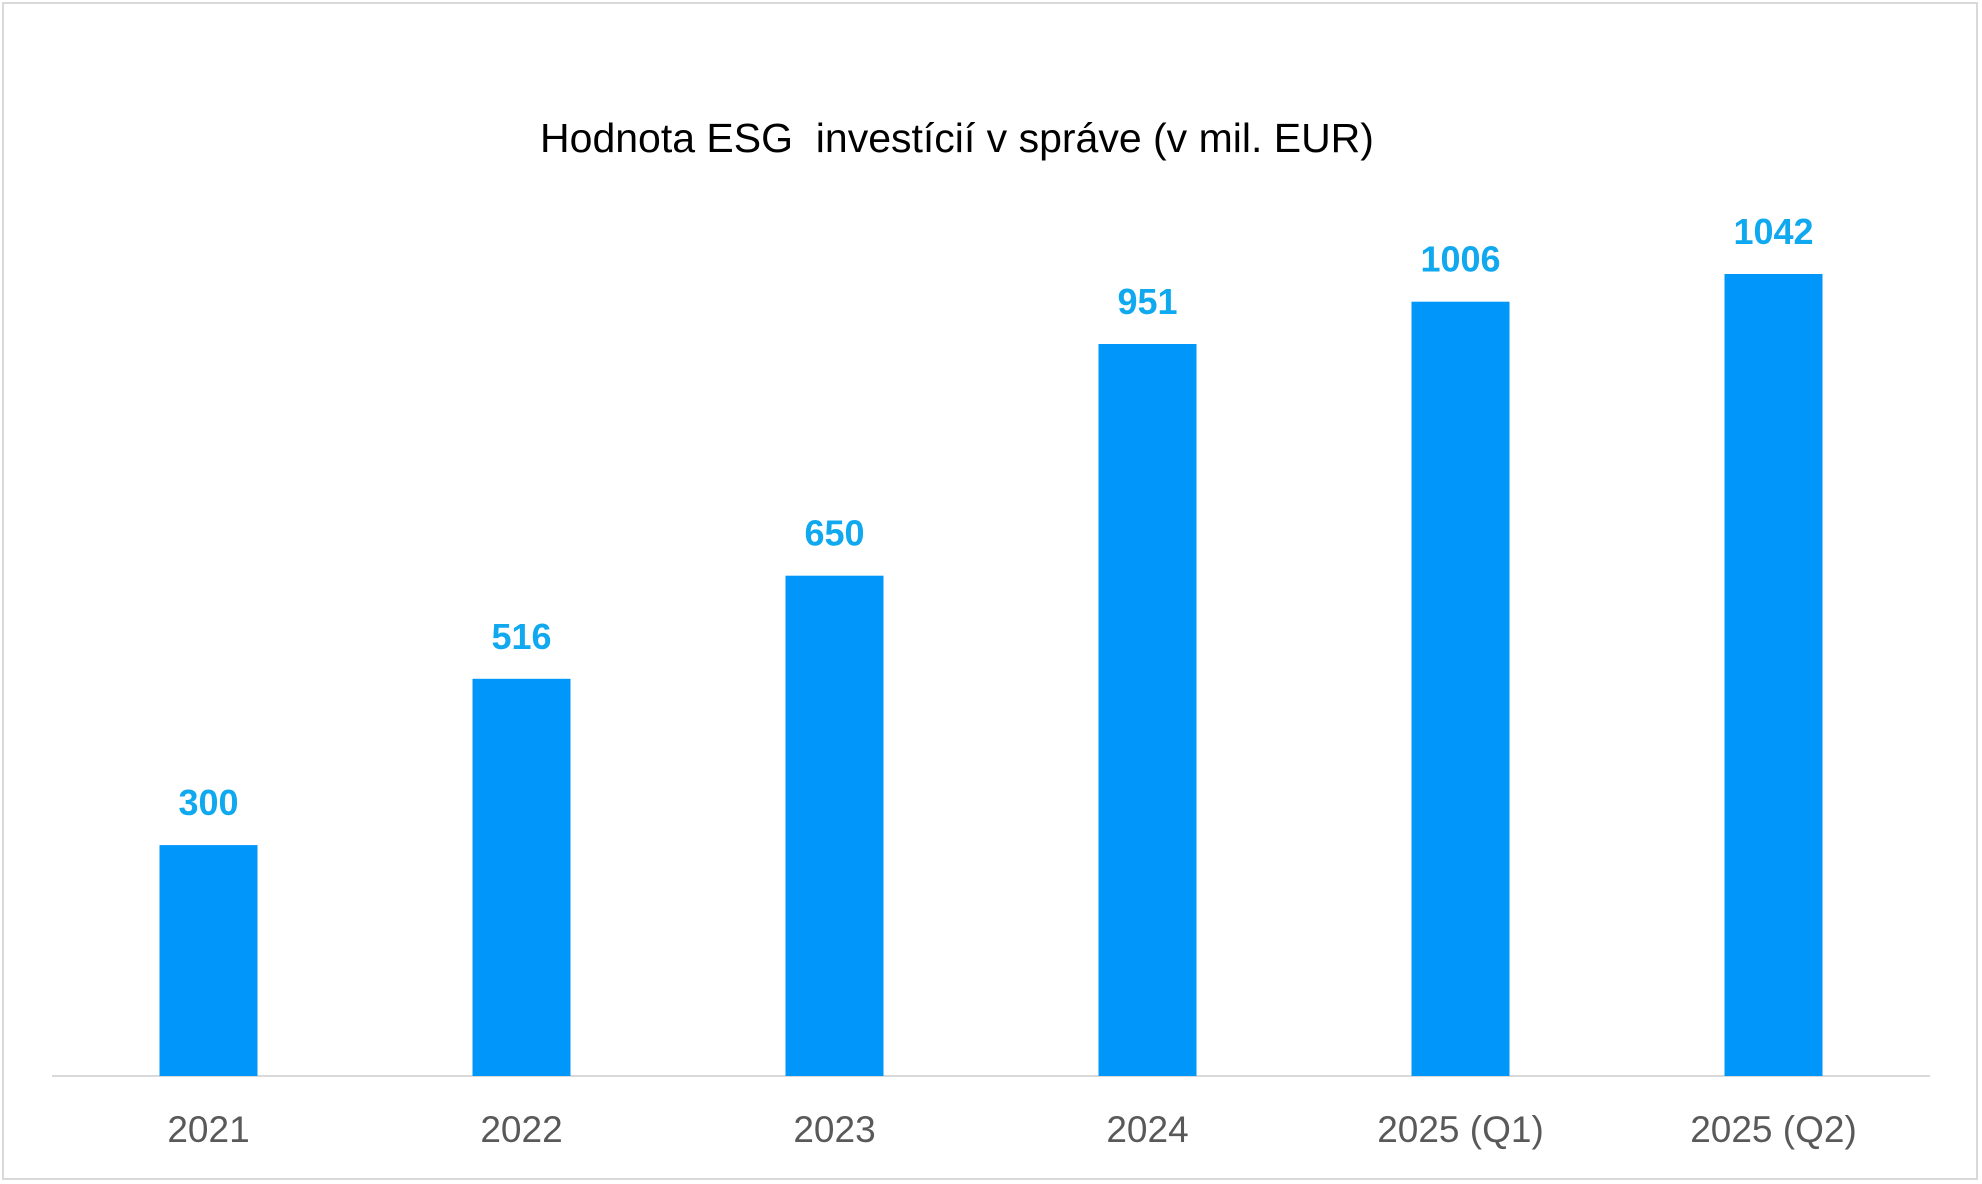  I want to click on category-label-3: 2024, so click(1147, 1129).